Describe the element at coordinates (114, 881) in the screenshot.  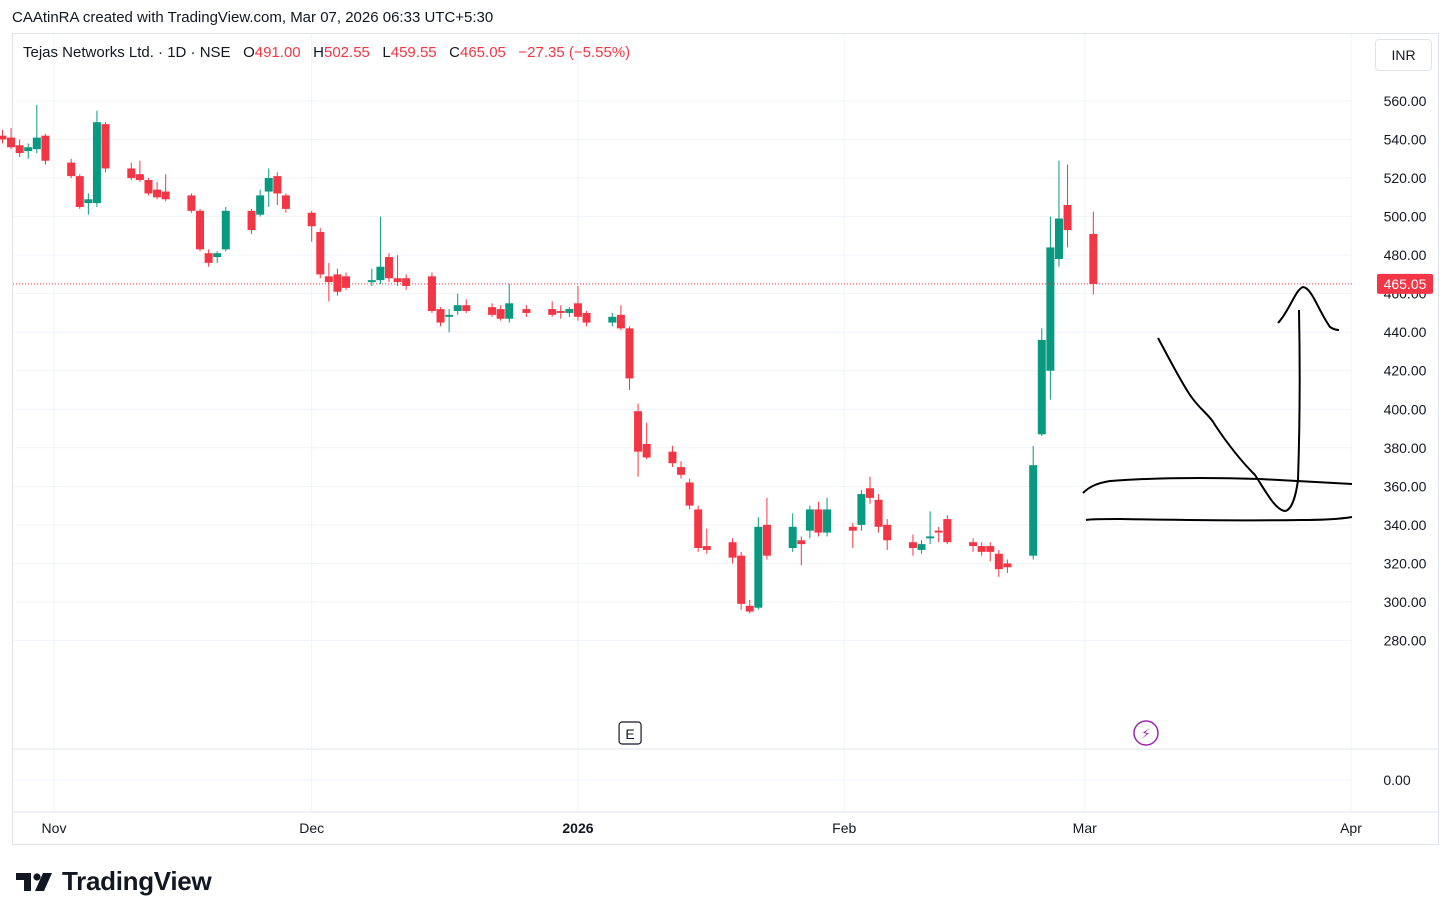
I see `tradingview-logo: TradingView` at that location.